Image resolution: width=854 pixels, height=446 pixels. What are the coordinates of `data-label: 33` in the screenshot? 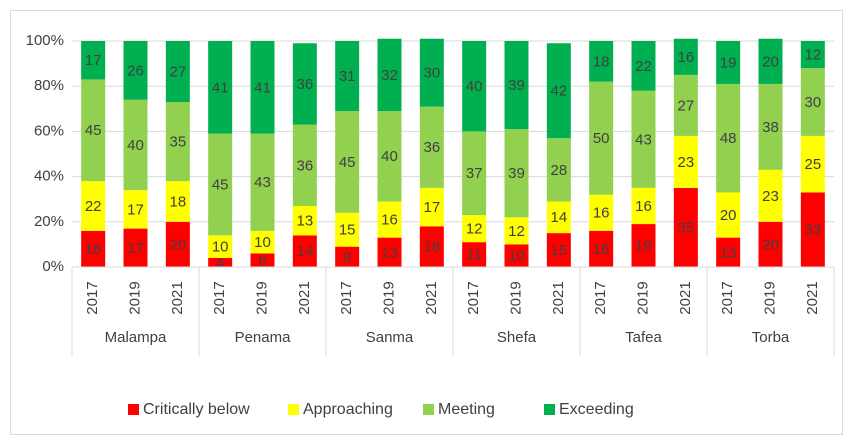 It's located at (812, 230).